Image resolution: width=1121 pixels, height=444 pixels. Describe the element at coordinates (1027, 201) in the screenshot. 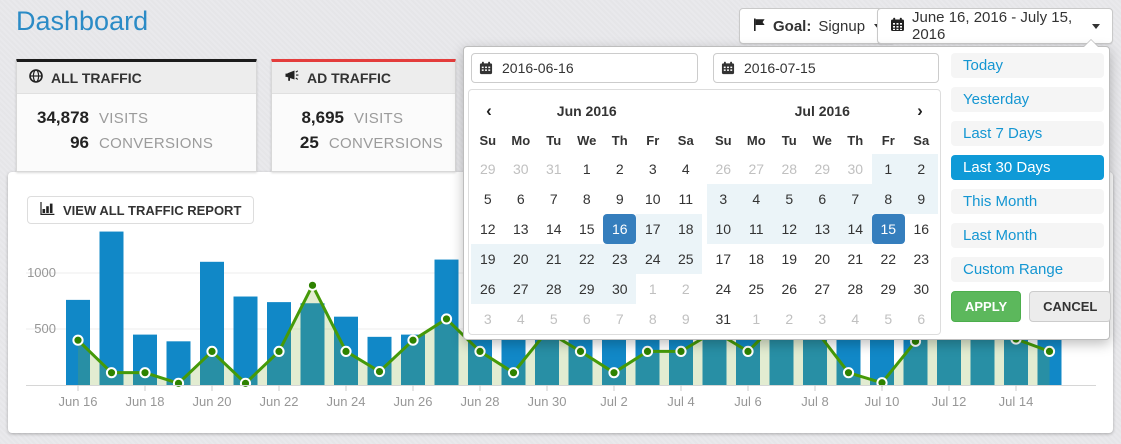

I see `range-option-this-month: This Month` at that location.